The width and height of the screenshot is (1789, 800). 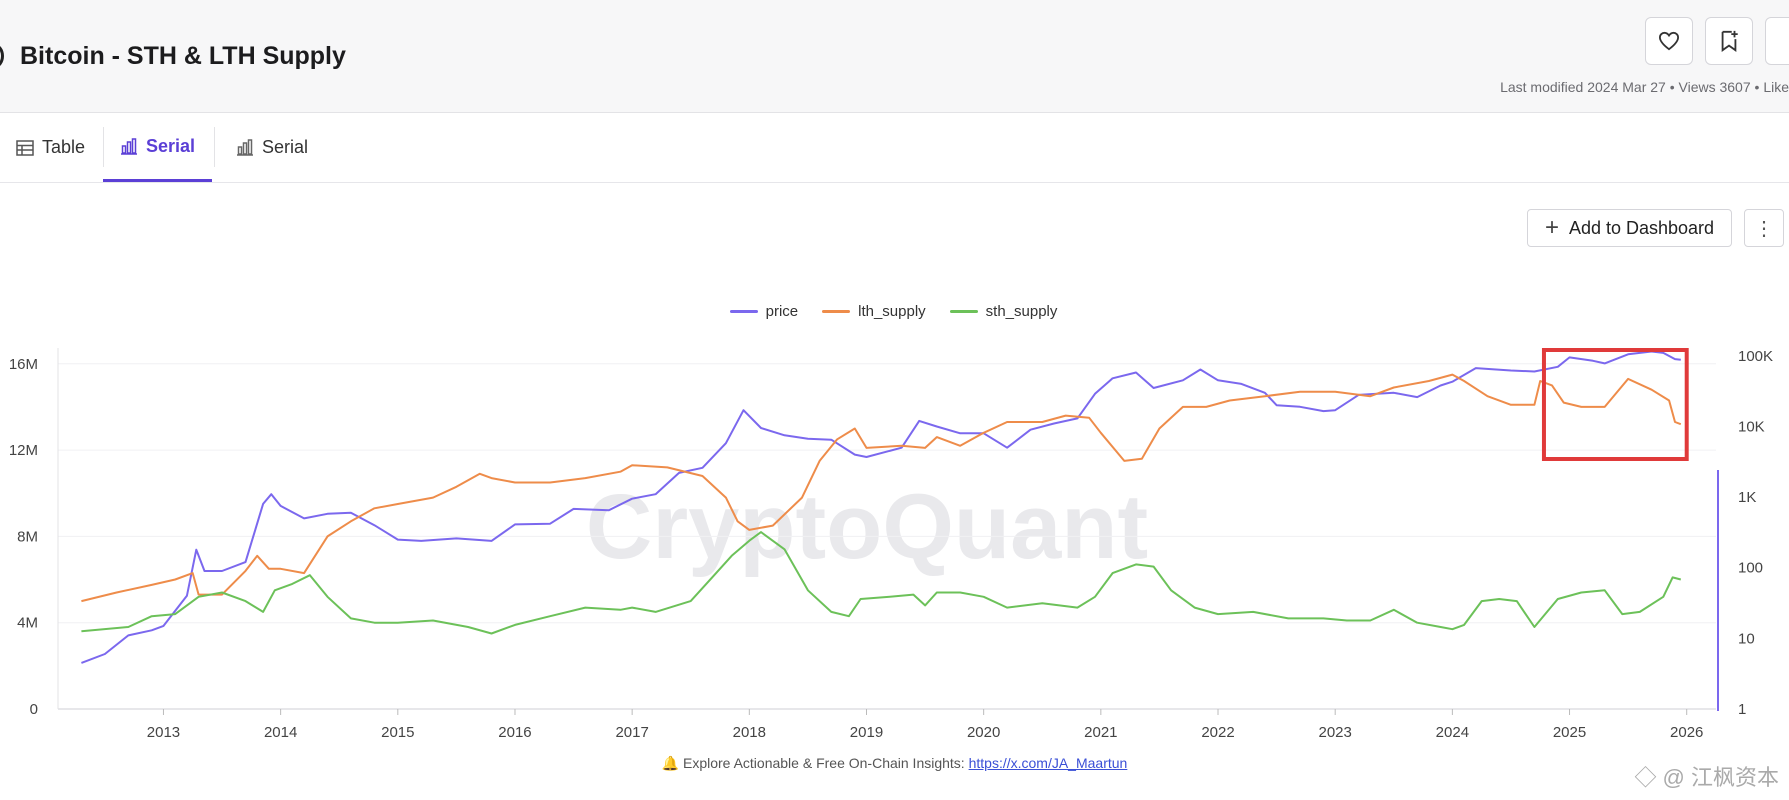 What do you see at coordinates (782, 311) in the screenshot?
I see `legend-label: price` at bounding box center [782, 311].